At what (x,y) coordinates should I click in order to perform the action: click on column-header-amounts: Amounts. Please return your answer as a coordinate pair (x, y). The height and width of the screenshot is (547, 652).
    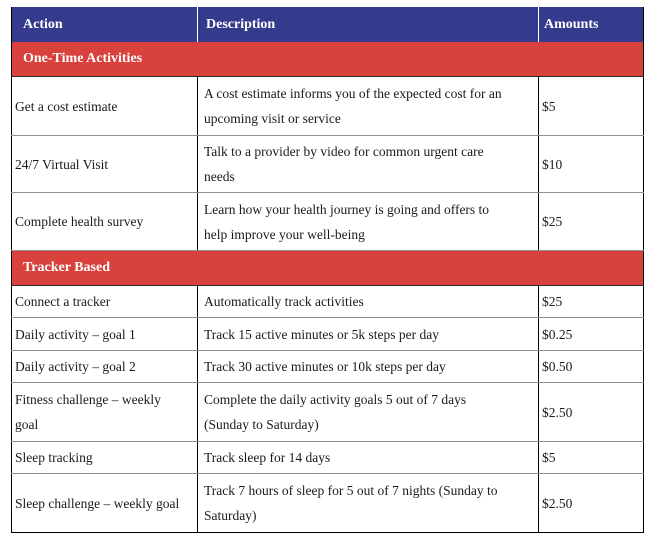
    Looking at the image, I should click on (591, 24).